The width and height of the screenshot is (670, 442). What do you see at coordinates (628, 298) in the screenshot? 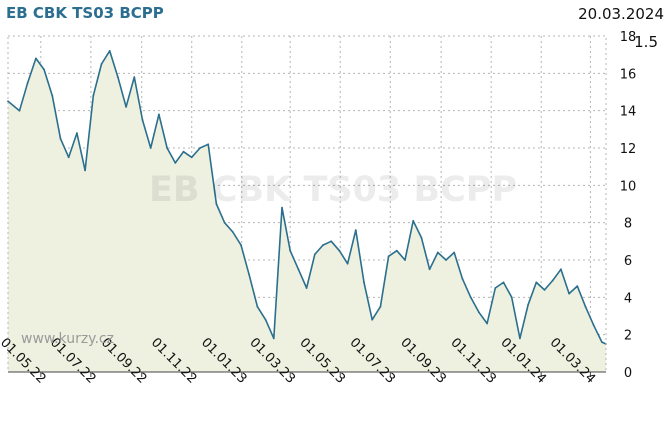
I see `y-tick-label: 4` at bounding box center [628, 298].